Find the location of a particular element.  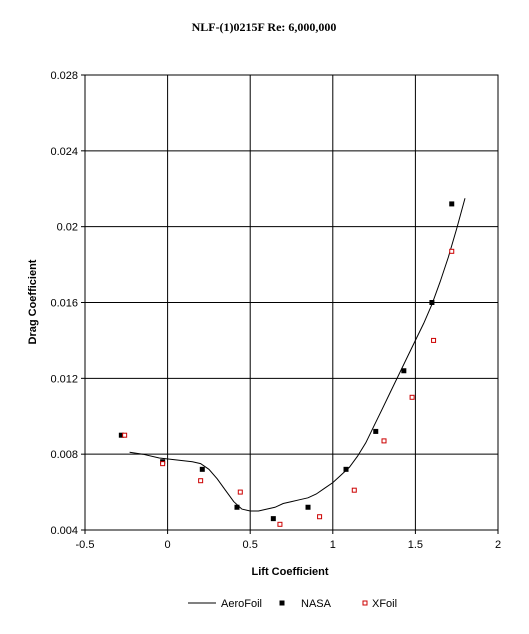

legend-swatch-nasa is located at coordinates (282, 603).